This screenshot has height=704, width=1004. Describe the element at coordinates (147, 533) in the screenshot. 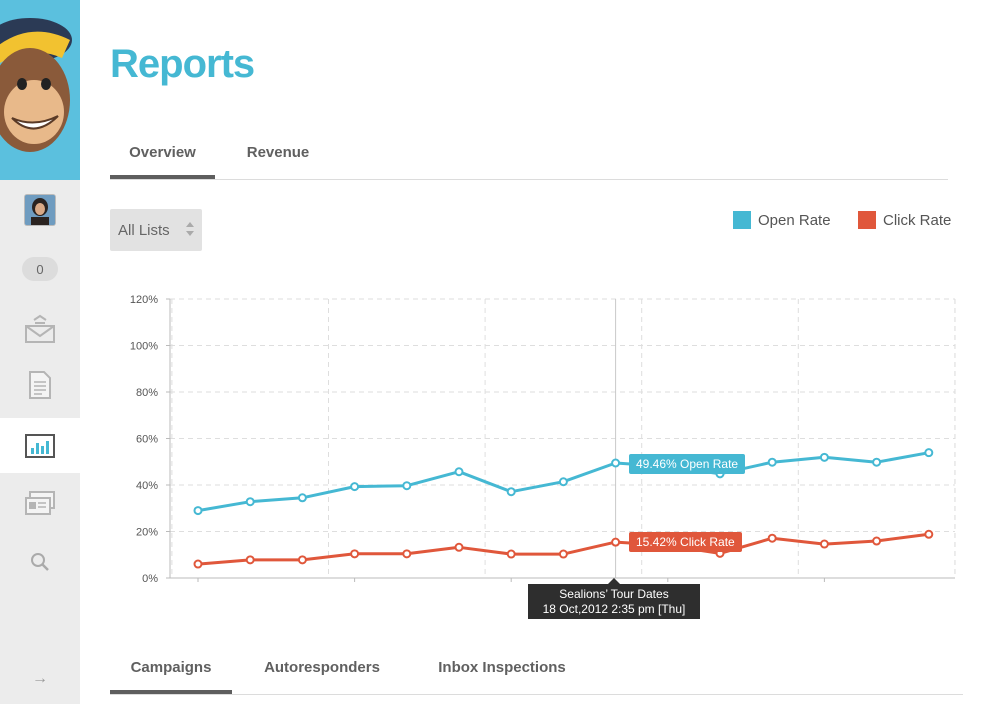

I see `y-tick-label: 20%` at that location.